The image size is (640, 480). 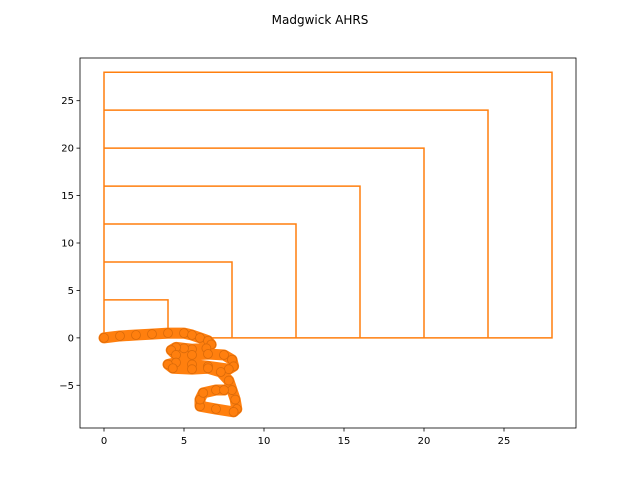 I want to click on x-tick-label: 5, so click(x=184, y=441).